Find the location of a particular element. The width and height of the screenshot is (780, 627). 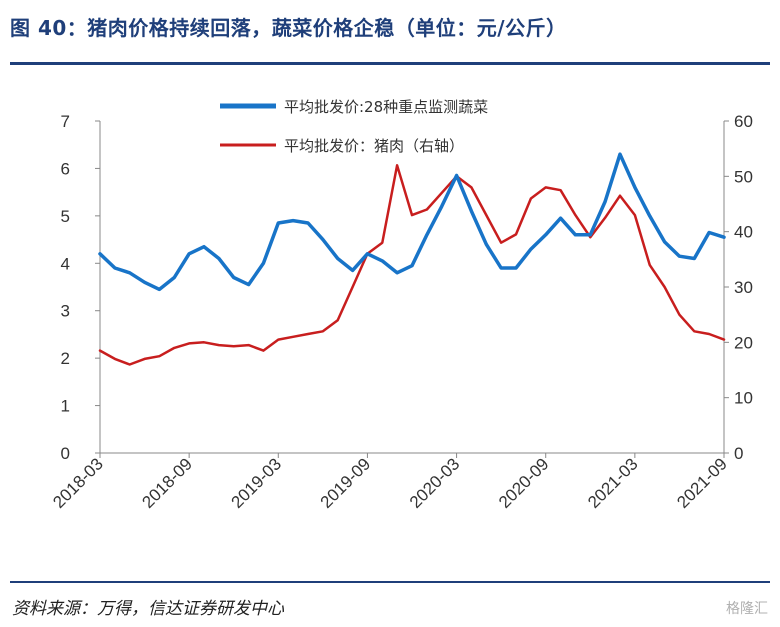

y-left-tick-label: 2 is located at coordinates (65, 358).